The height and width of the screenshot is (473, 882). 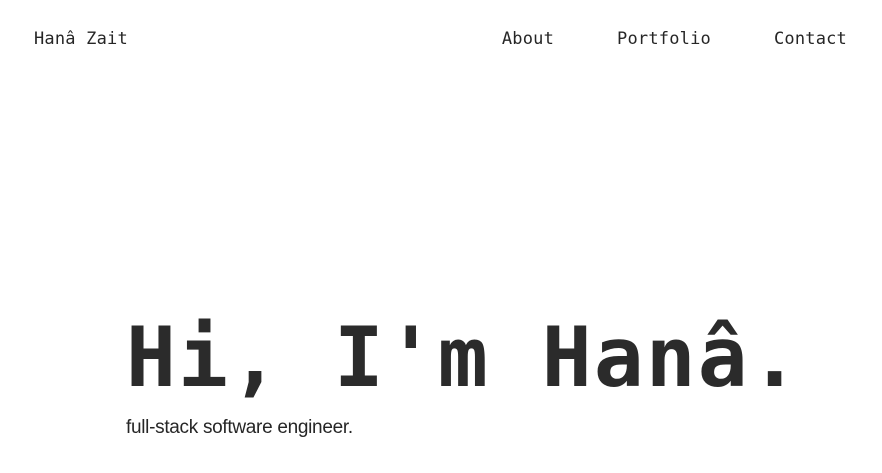 I want to click on nav-link-about: About, so click(x=528, y=39).